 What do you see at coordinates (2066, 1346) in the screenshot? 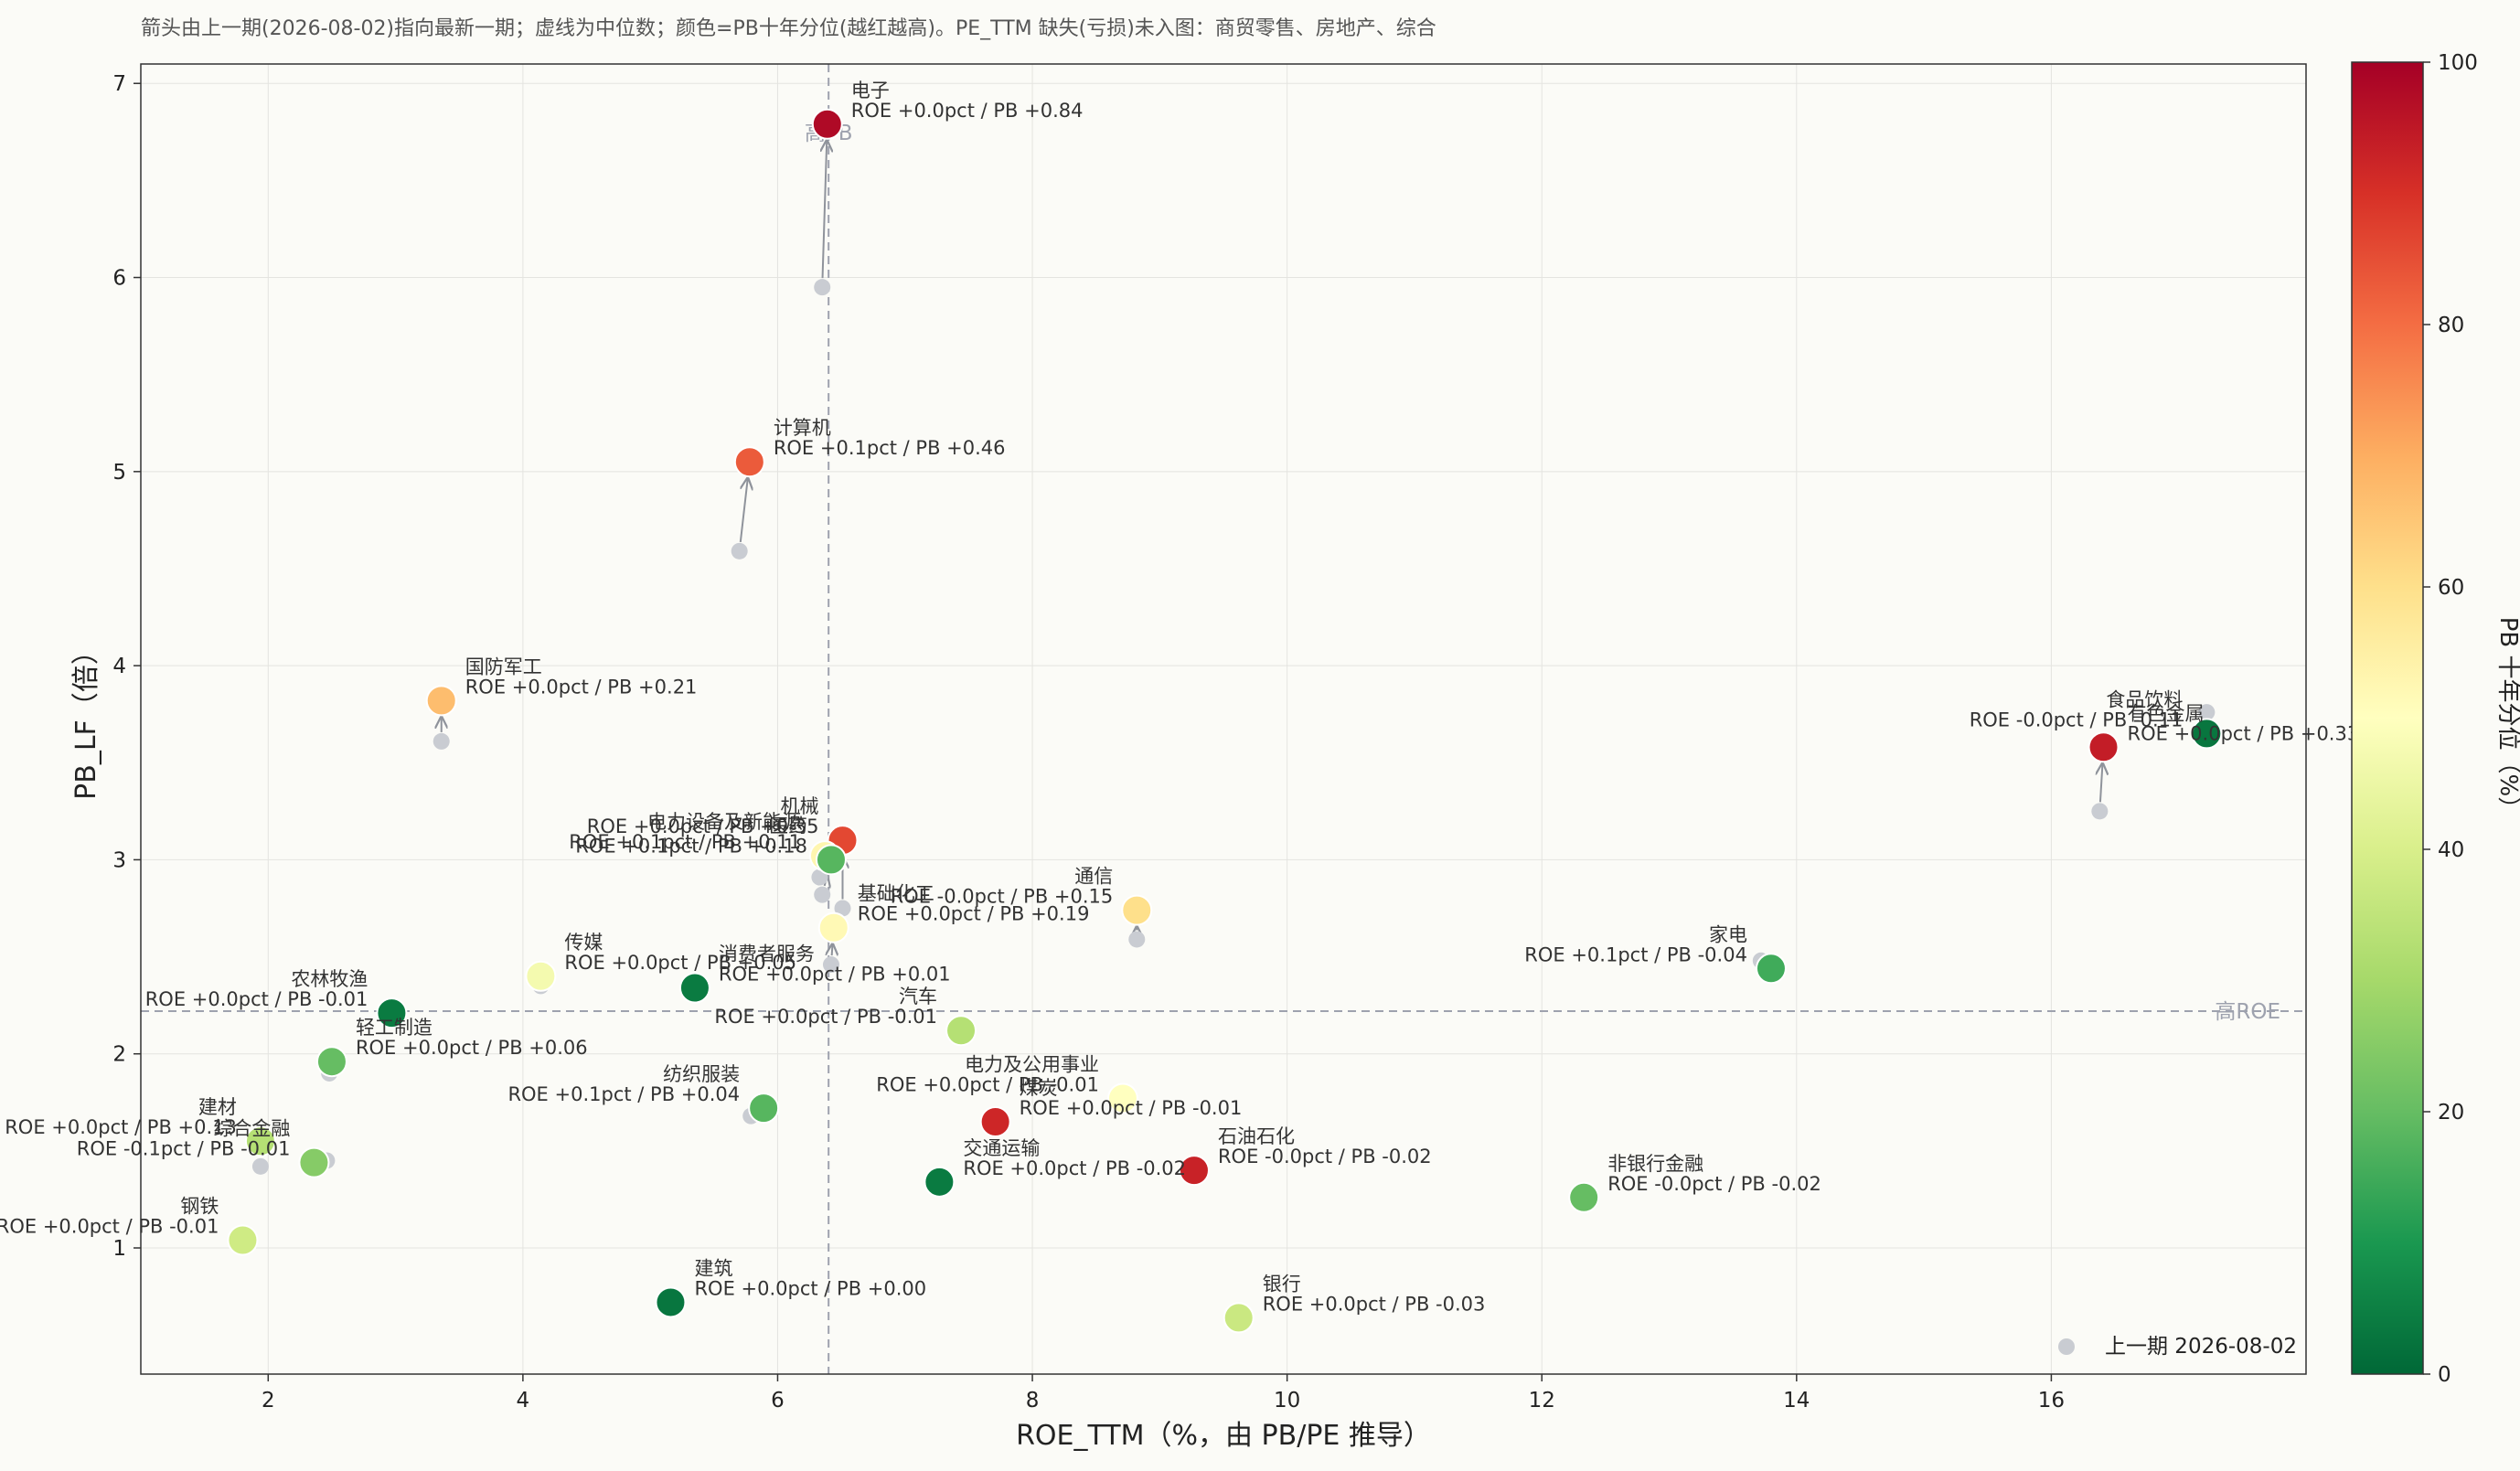
I see `legend-marker` at bounding box center [2066, 1346].